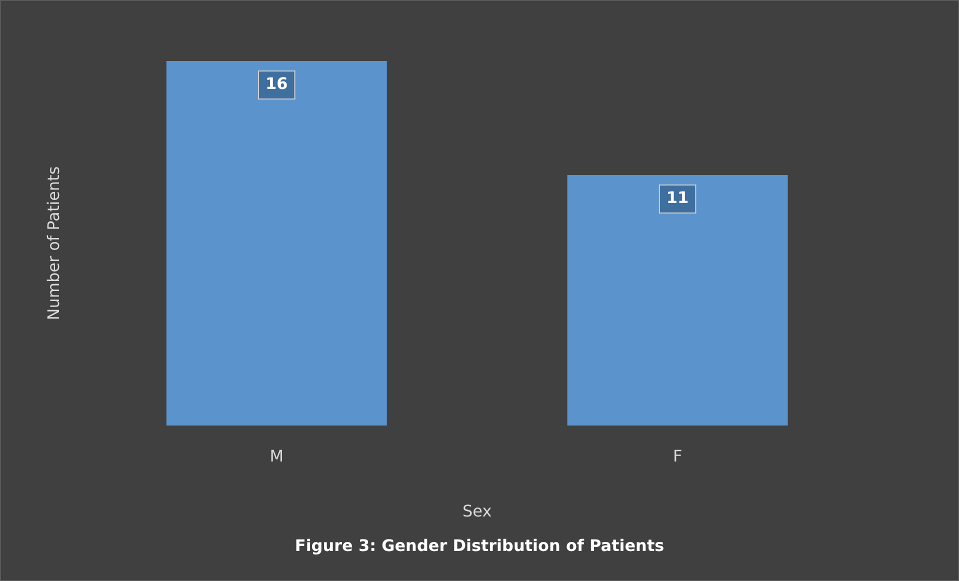 The image size is (959, 581). I want to click on data-label: 11, so click(677, 198).